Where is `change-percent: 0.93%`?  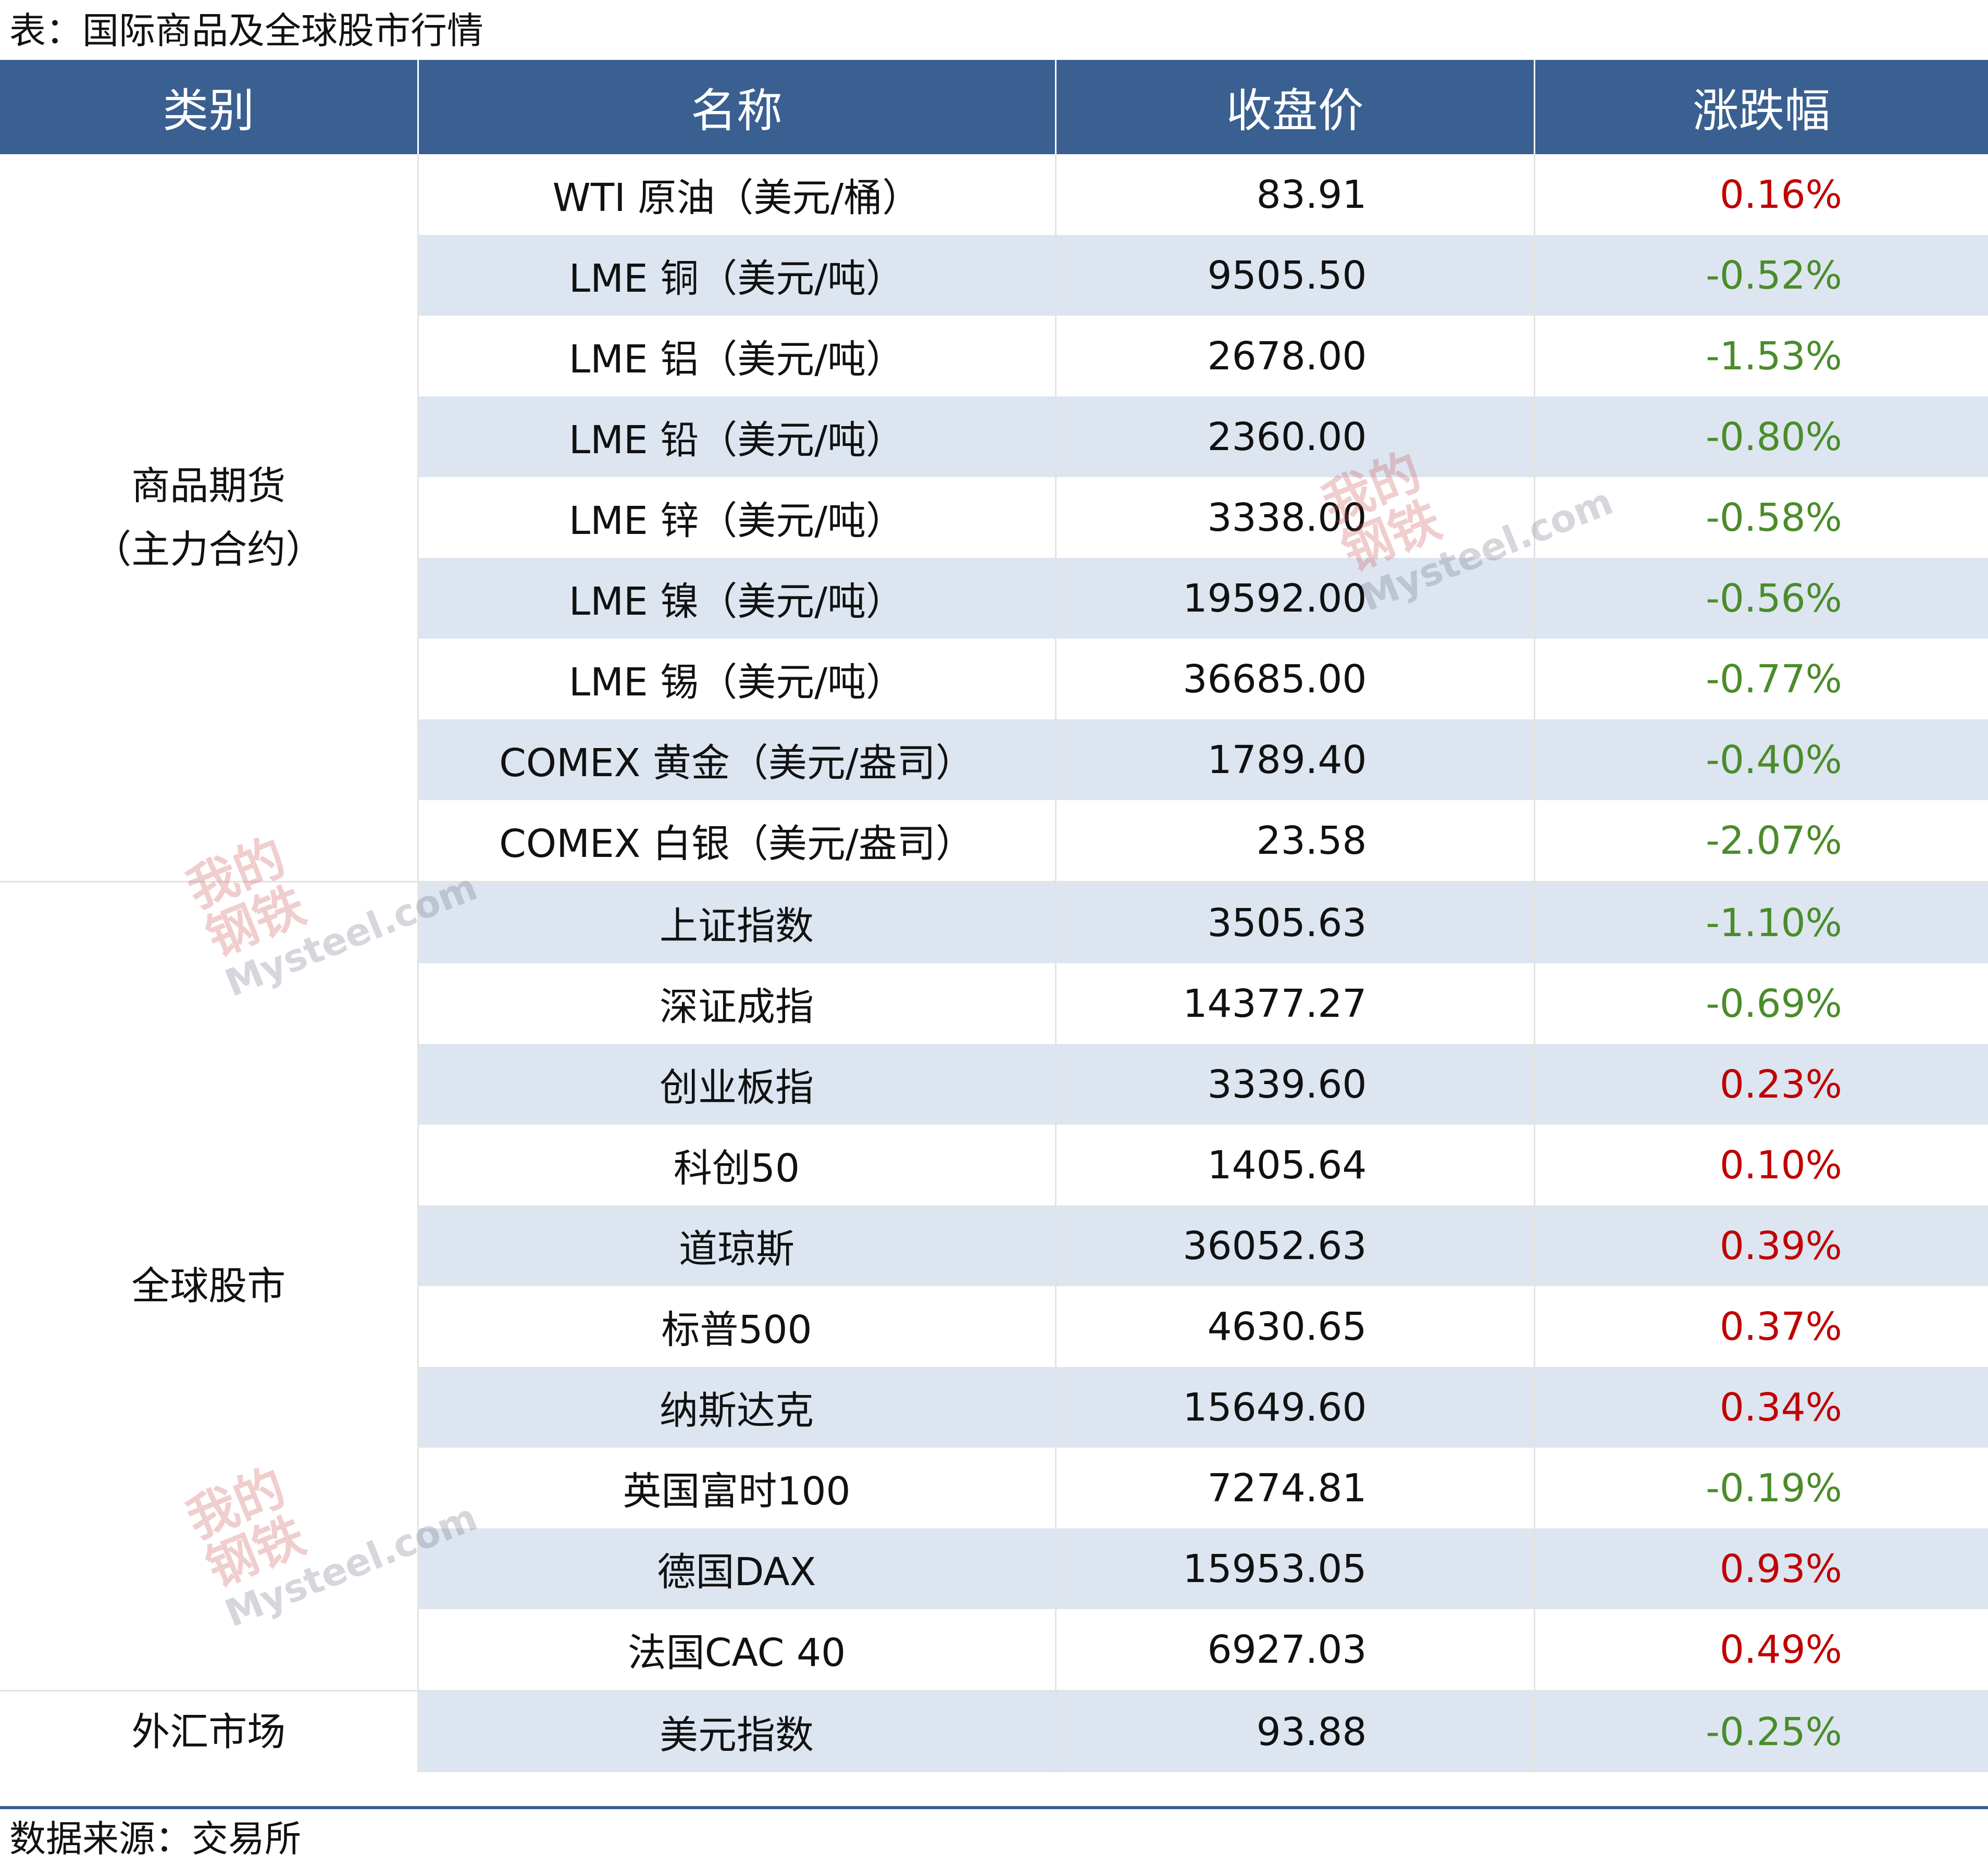
change-percent: 0.93% is located at coordinates (1761, 1568).